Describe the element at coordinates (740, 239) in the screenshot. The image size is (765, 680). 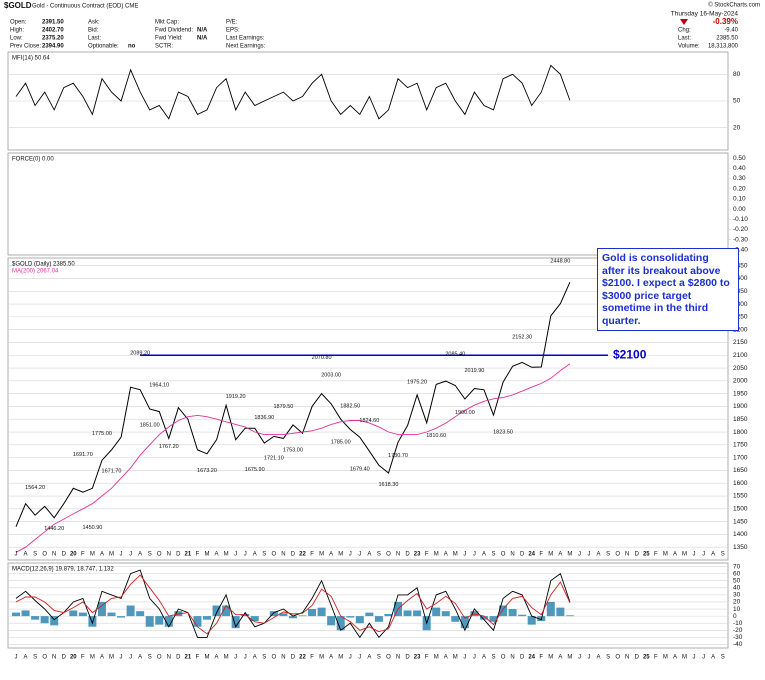
I see `y-tick-label: -0.30` at that location.